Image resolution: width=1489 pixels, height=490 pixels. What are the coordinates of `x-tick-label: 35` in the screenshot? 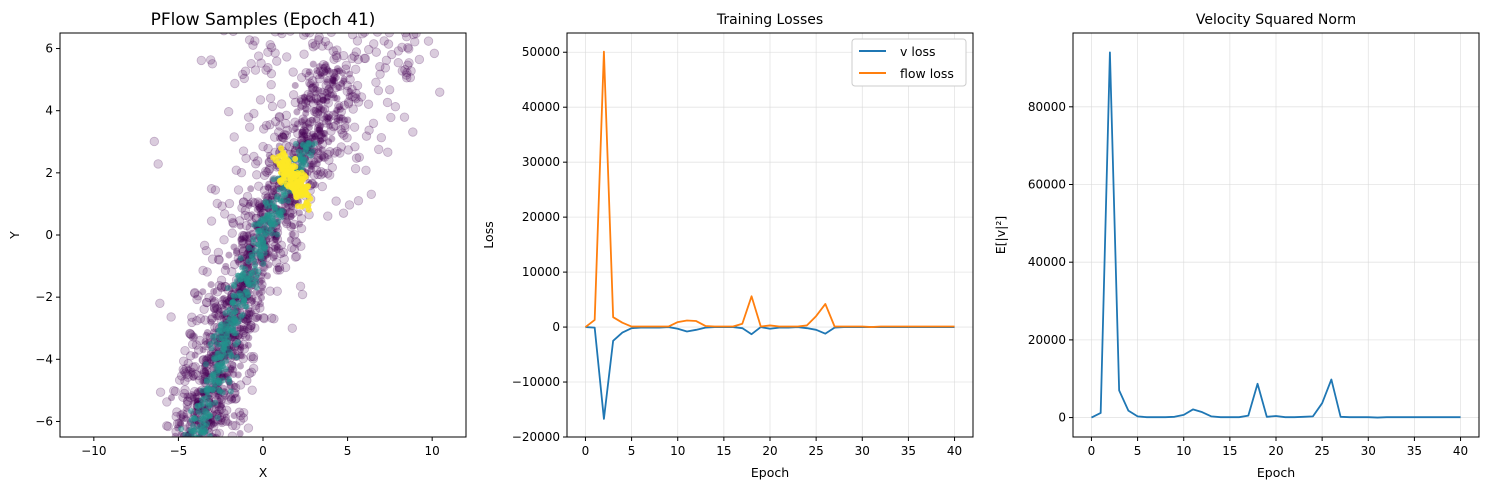 It's located at (908, 451).